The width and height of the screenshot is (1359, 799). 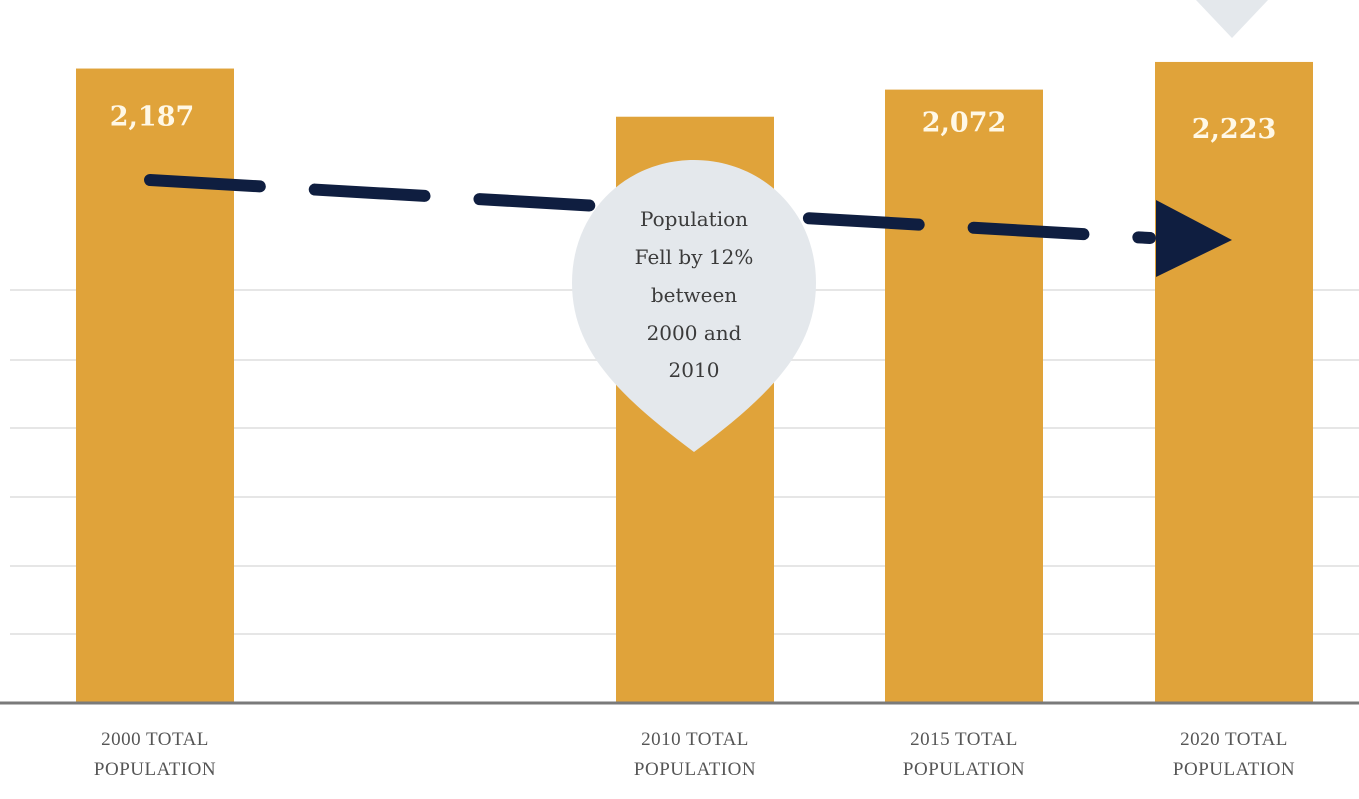 What do you see at coordinates (155, 739) in the screenshot?
I see `category-label-0-0: 2000 TOTAL` at bounding box center [155, 739].